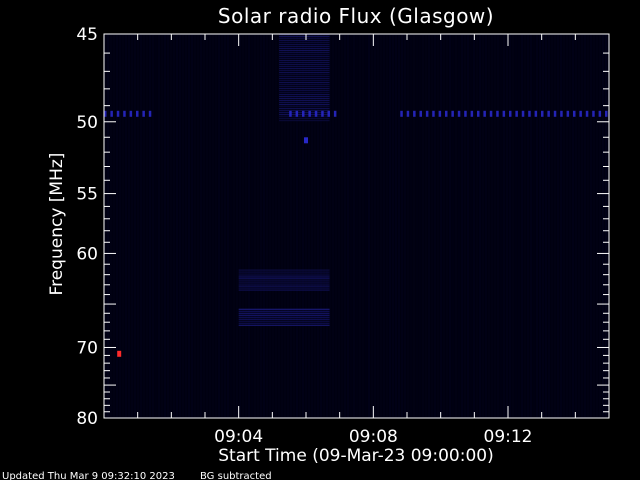 This screenshot has height=480, width=640. What do you see at coordinates (87, 227) in the screenshot?
I see `y-axis-ticks: 45 50 55 60 70 80` at bounding box center [87, 227].